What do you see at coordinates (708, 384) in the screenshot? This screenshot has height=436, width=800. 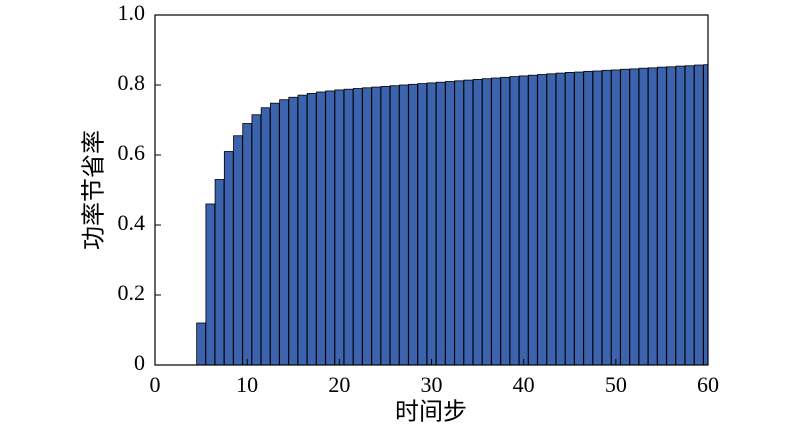 I see `x-tick-label: 60` at bounding box center [708, 384].